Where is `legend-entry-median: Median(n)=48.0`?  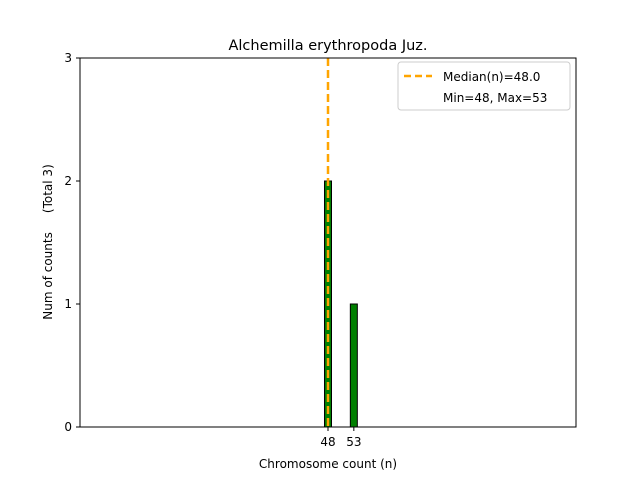
legend-entry-median: Median(n)=48.0 is located at coordinates (491, 77).